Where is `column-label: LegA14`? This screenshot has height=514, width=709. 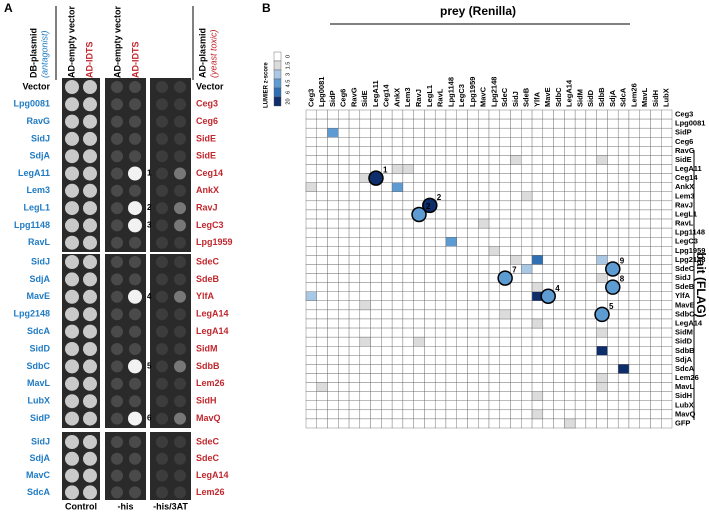
column-label: LegA14 is located at coordinates (569, 93).